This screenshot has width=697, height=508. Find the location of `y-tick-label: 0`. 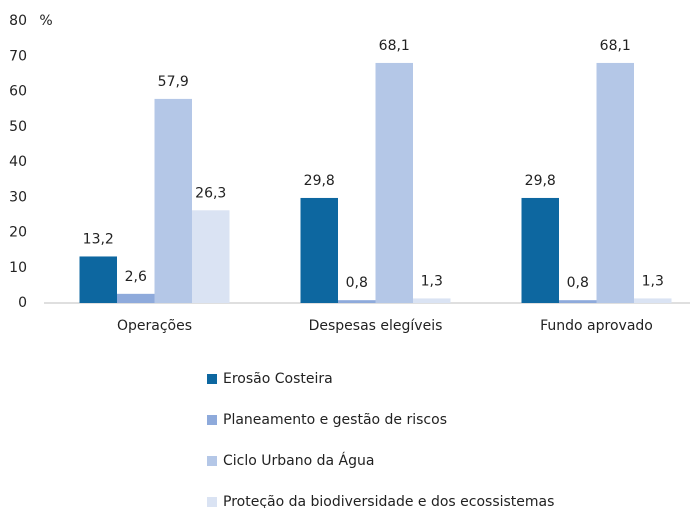

y-tick-label: 0 is located at coordinates (22, 303).